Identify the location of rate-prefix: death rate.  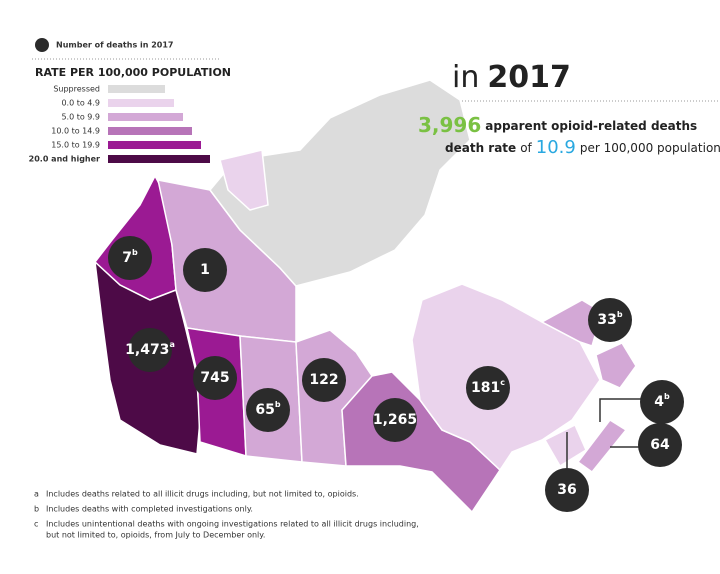
(480, 148).